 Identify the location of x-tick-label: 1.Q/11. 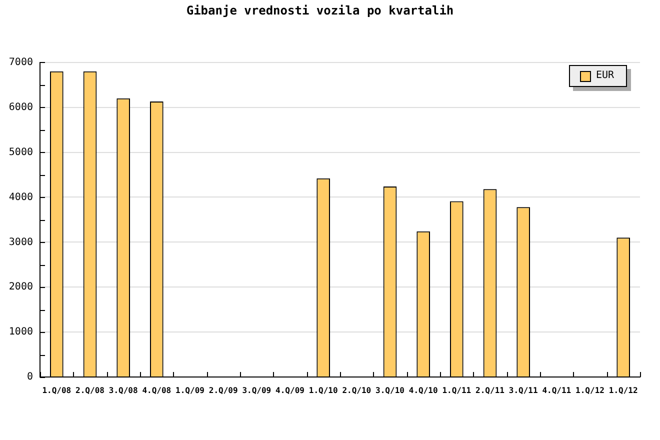
(457, 390).